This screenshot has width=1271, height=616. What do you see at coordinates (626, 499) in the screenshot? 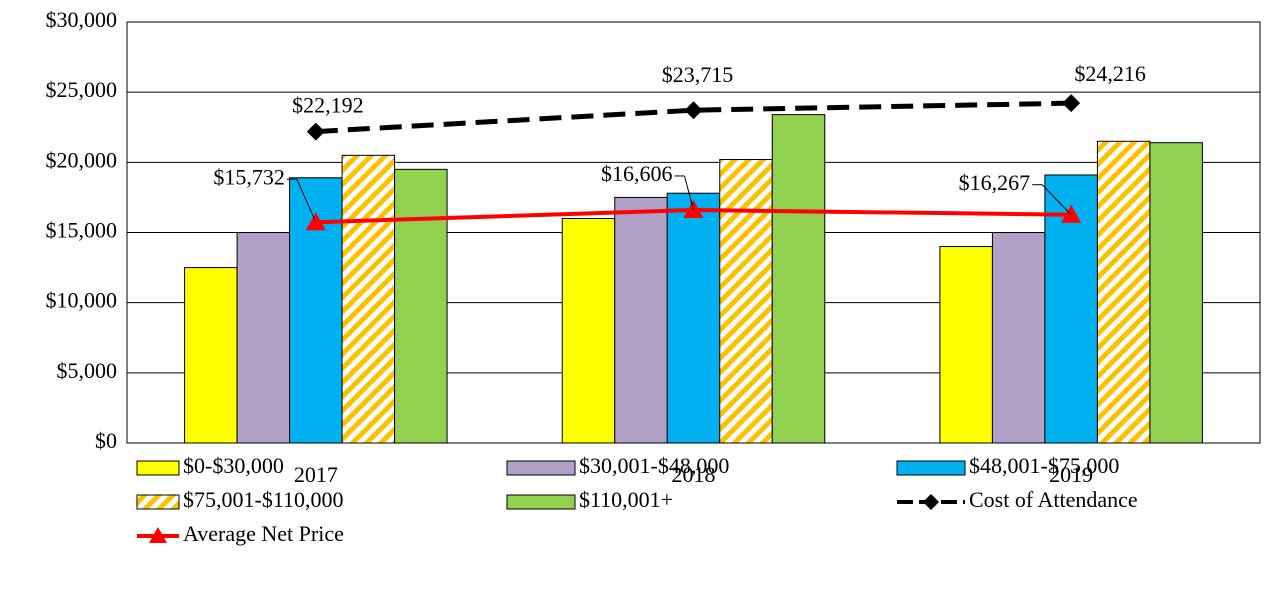
I see `legend-label: $110,001+` at bounding box center [626, 499].